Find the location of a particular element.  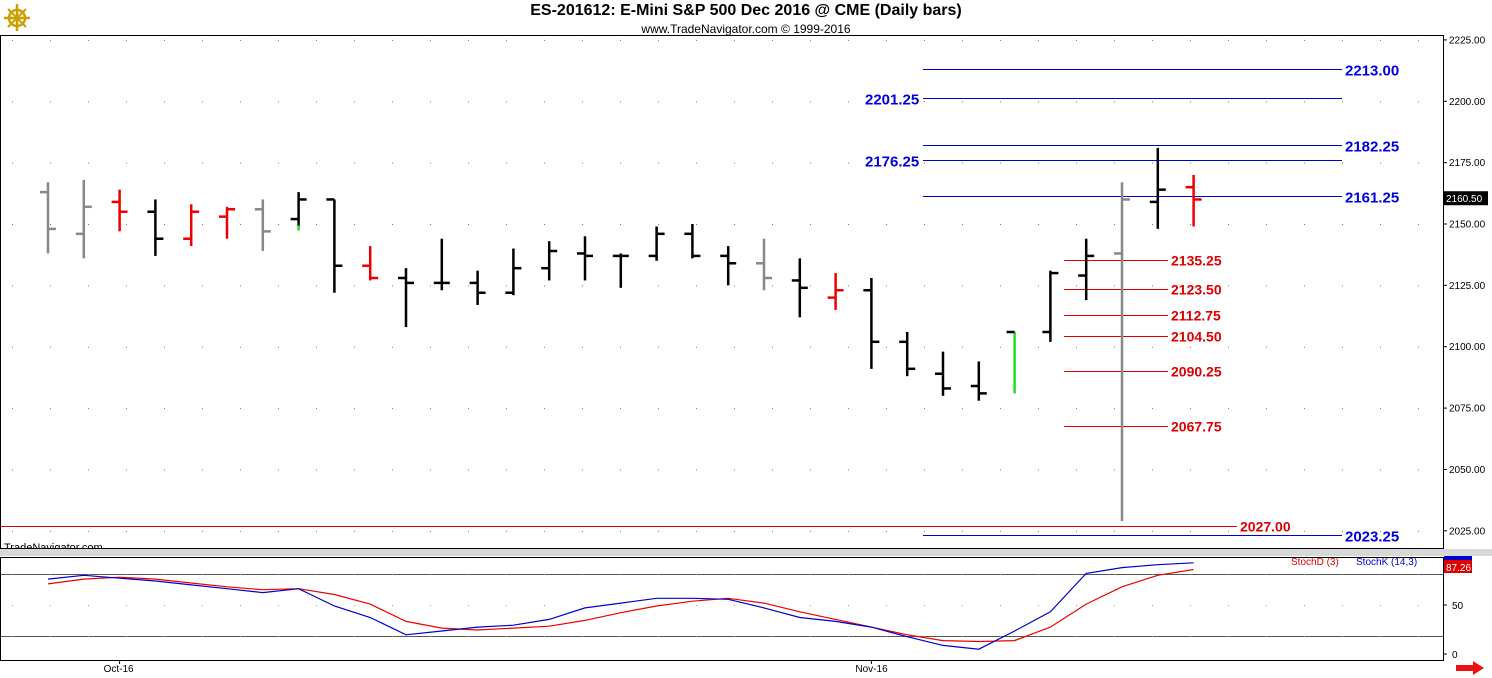

price-tick-label: 2200.00 is located at coordinates (1467, 102).